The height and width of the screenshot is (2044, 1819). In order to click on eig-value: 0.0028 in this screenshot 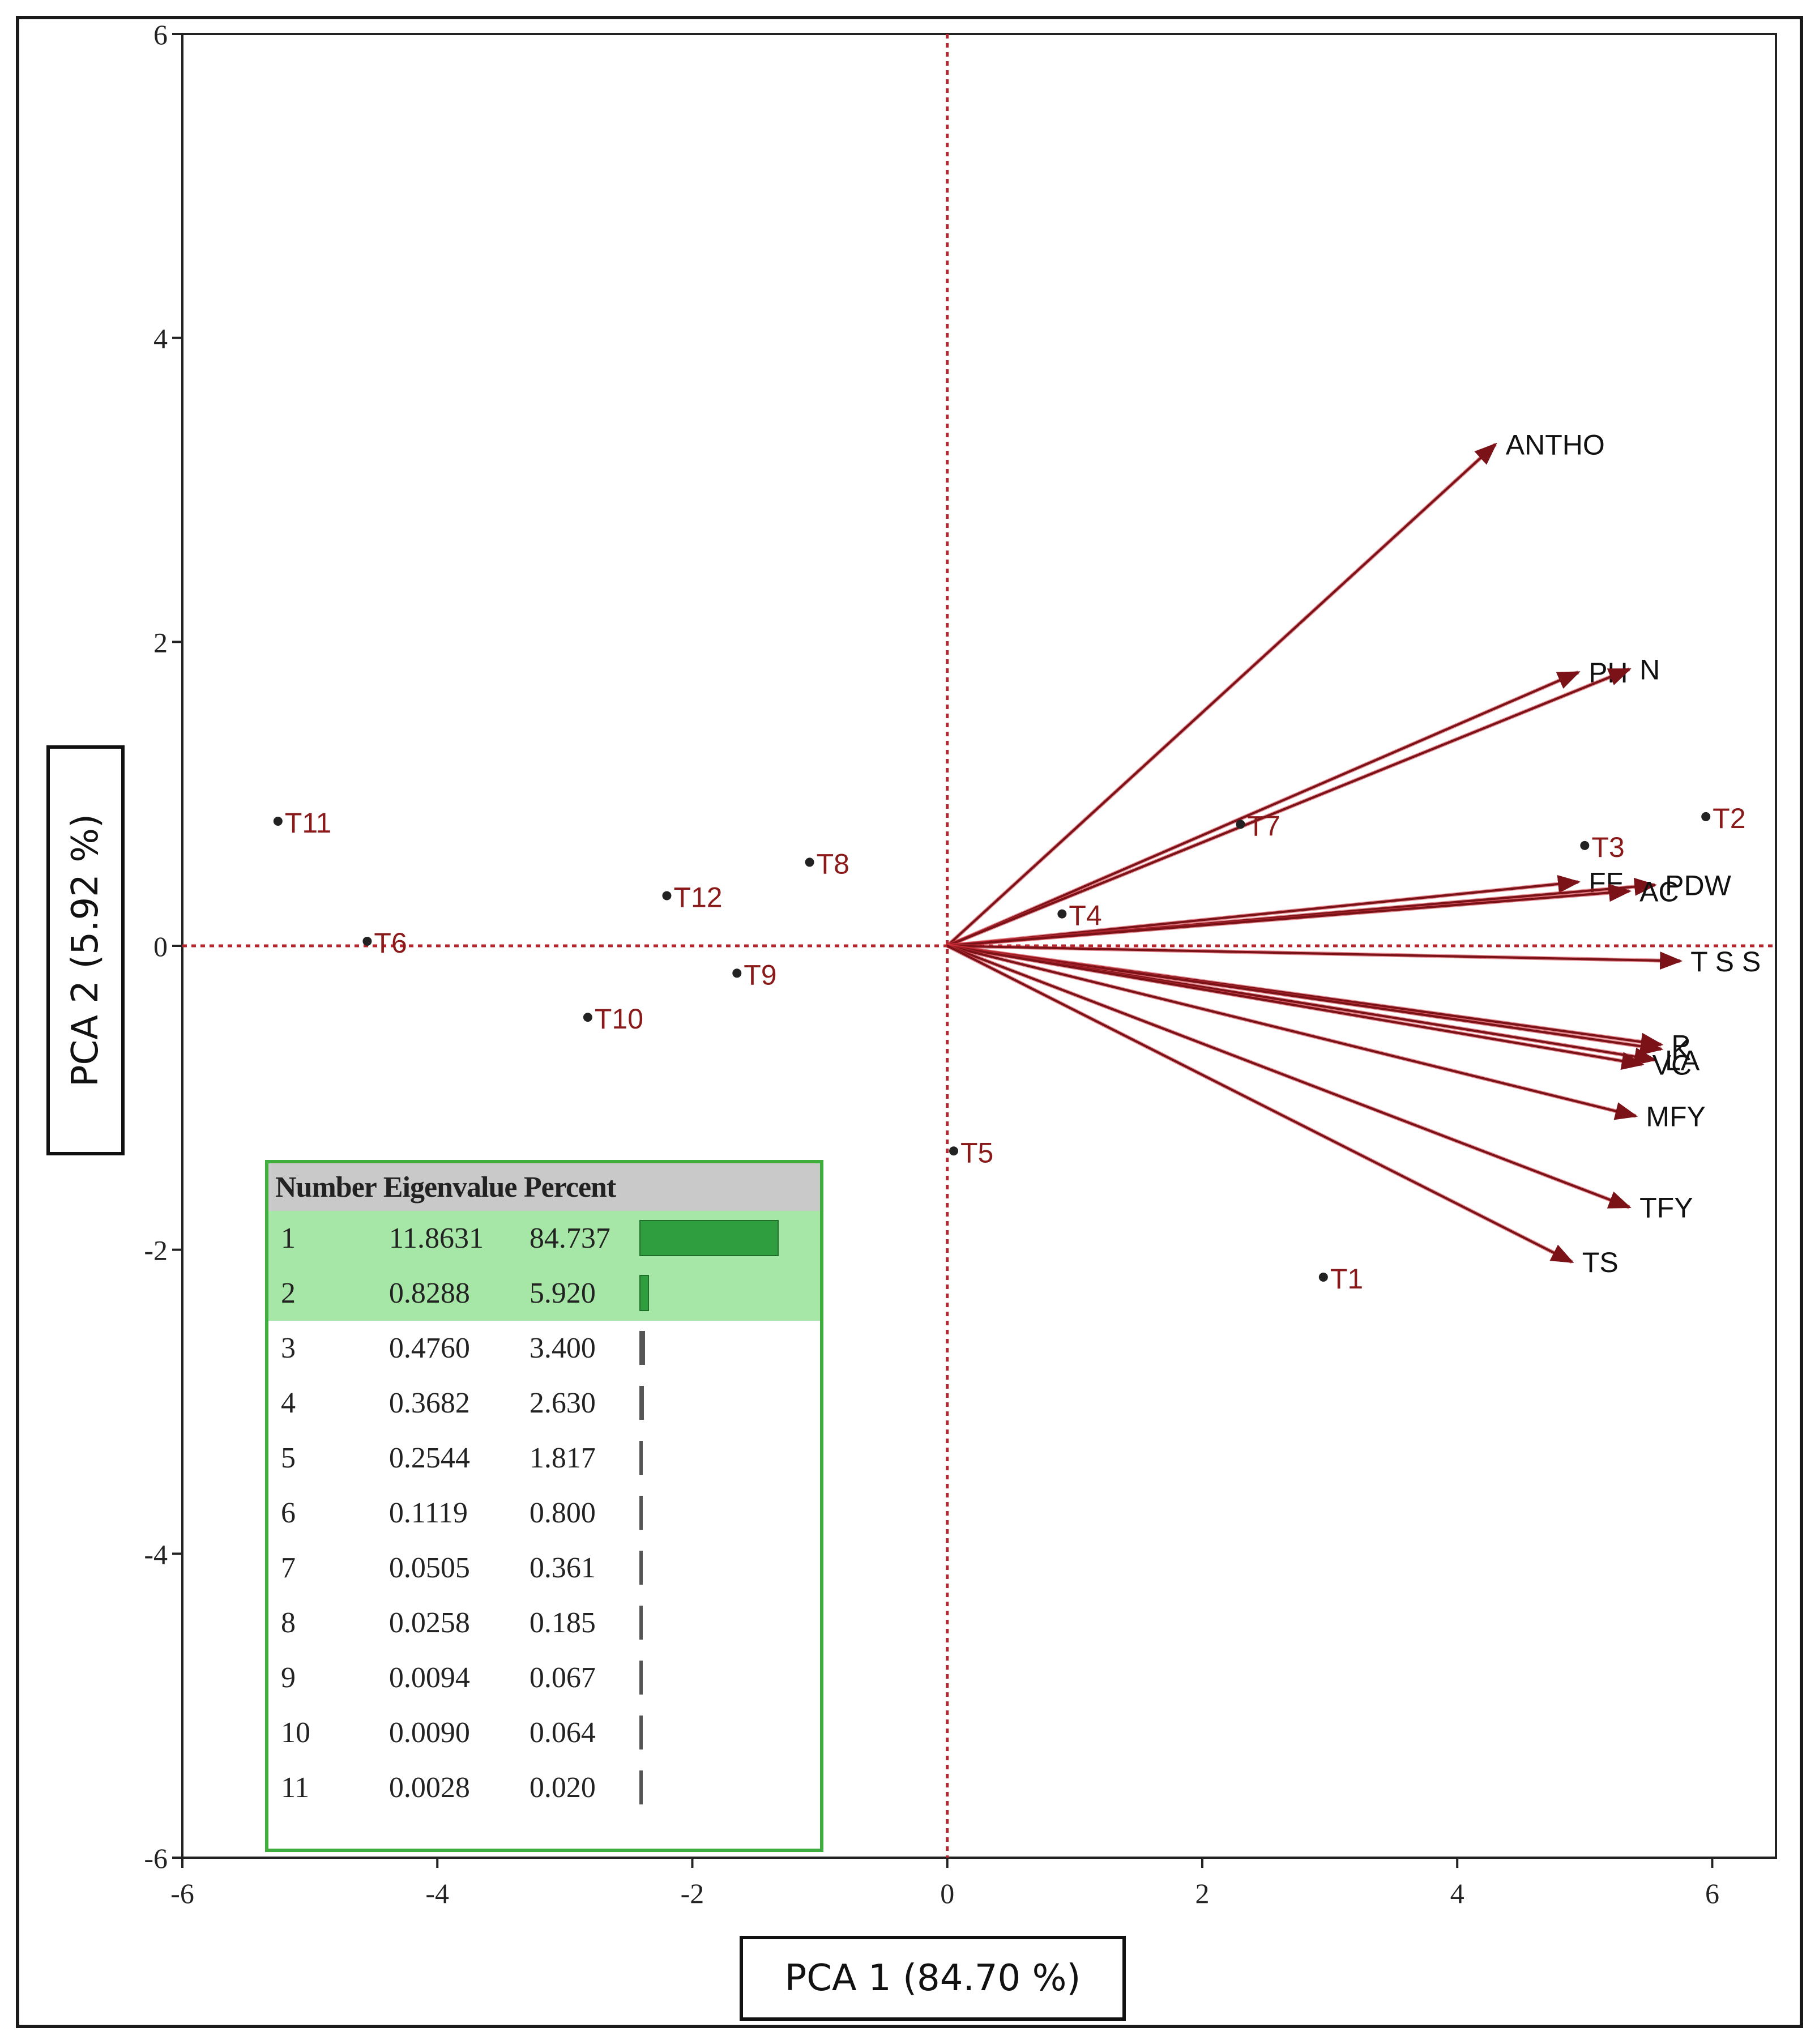, I will do `click(429, 1788)`.